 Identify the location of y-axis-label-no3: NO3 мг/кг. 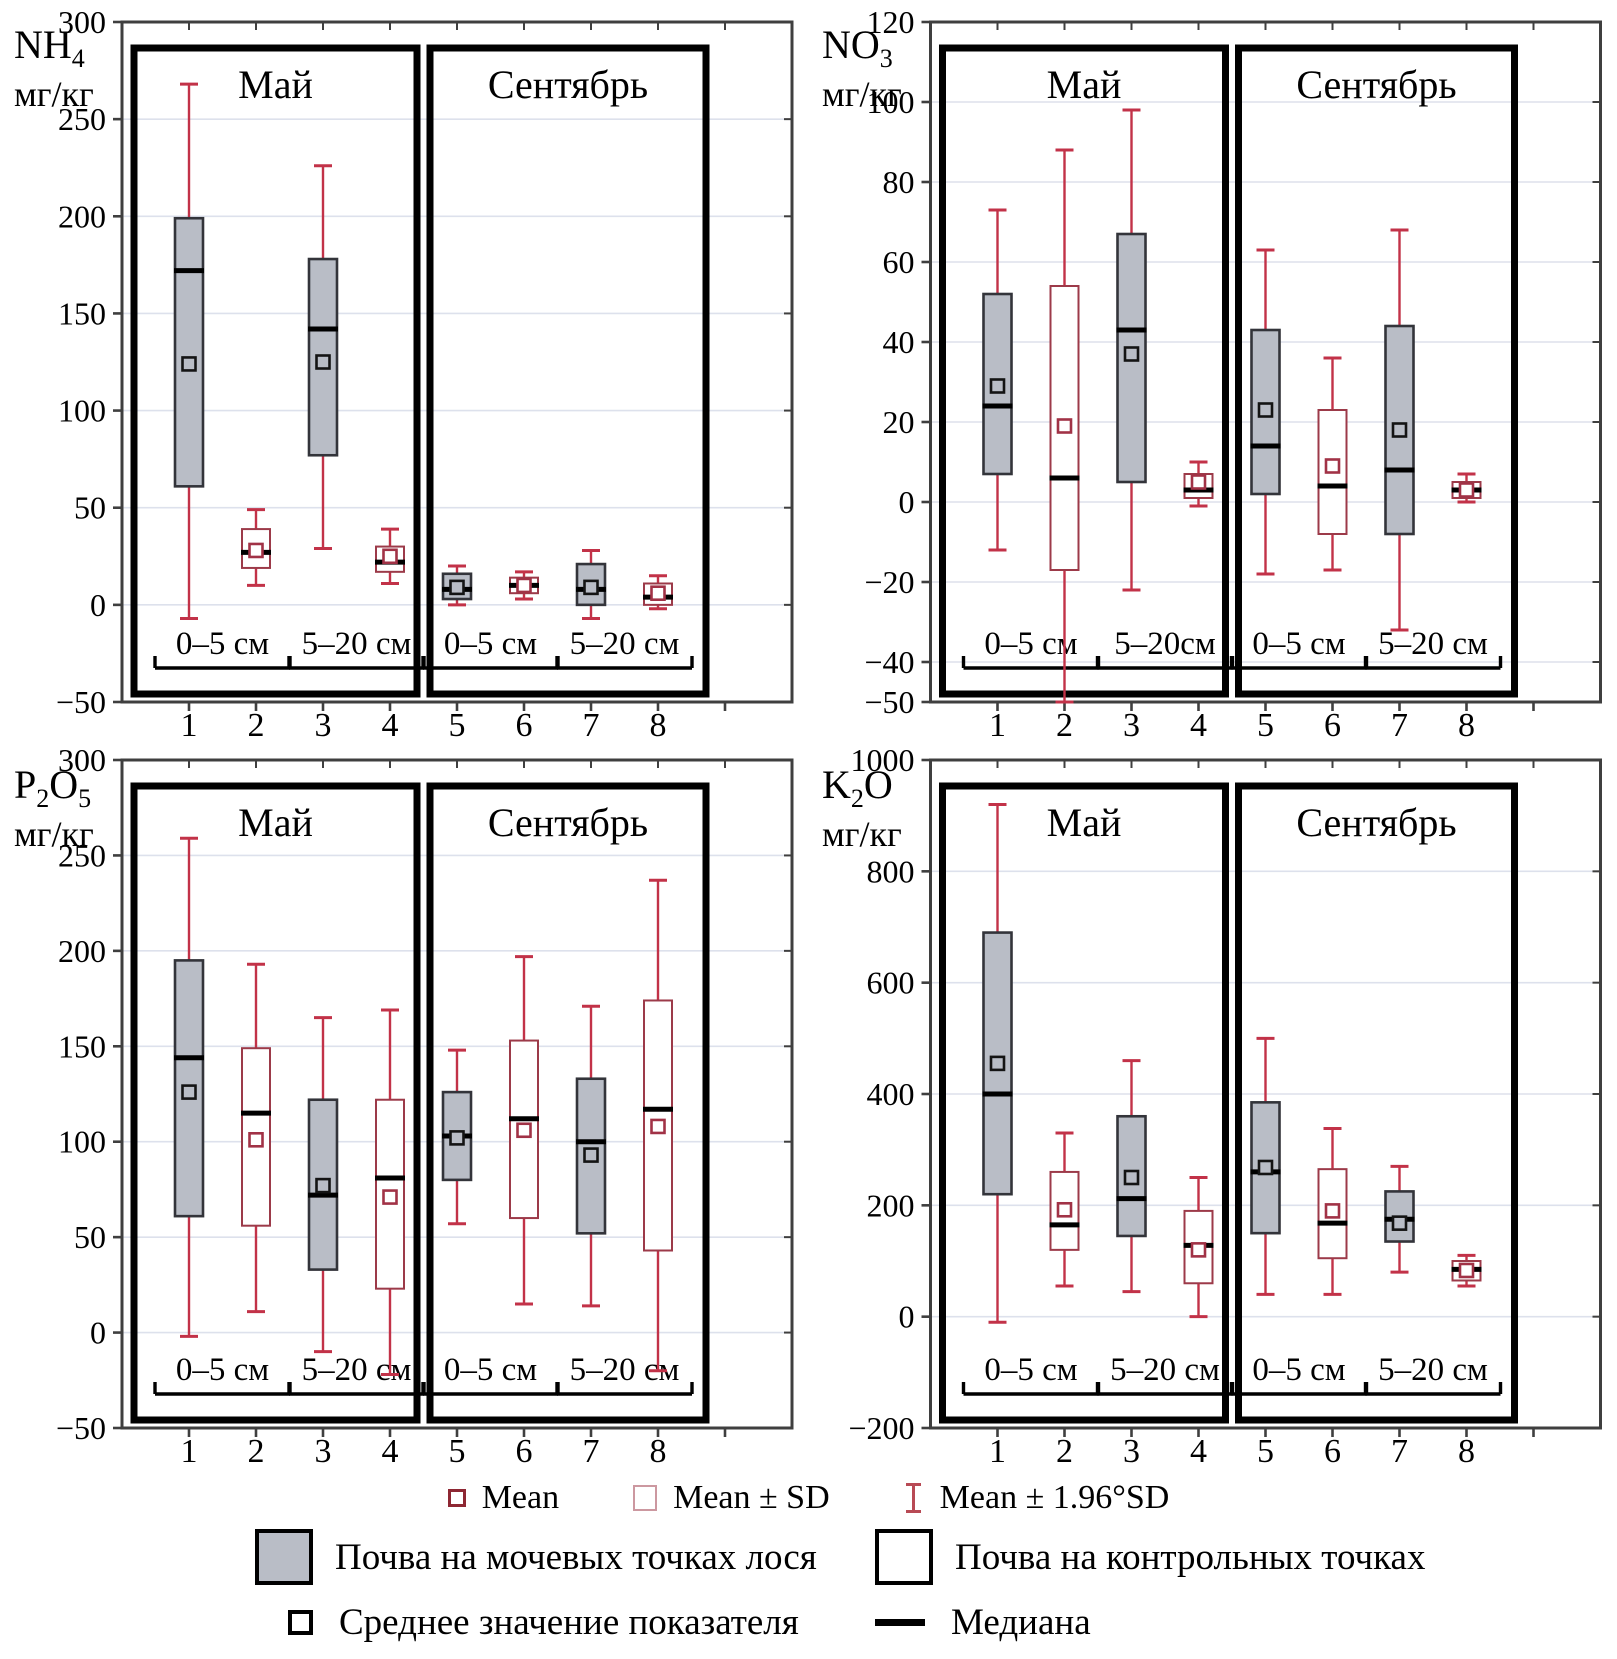
(887, 68).